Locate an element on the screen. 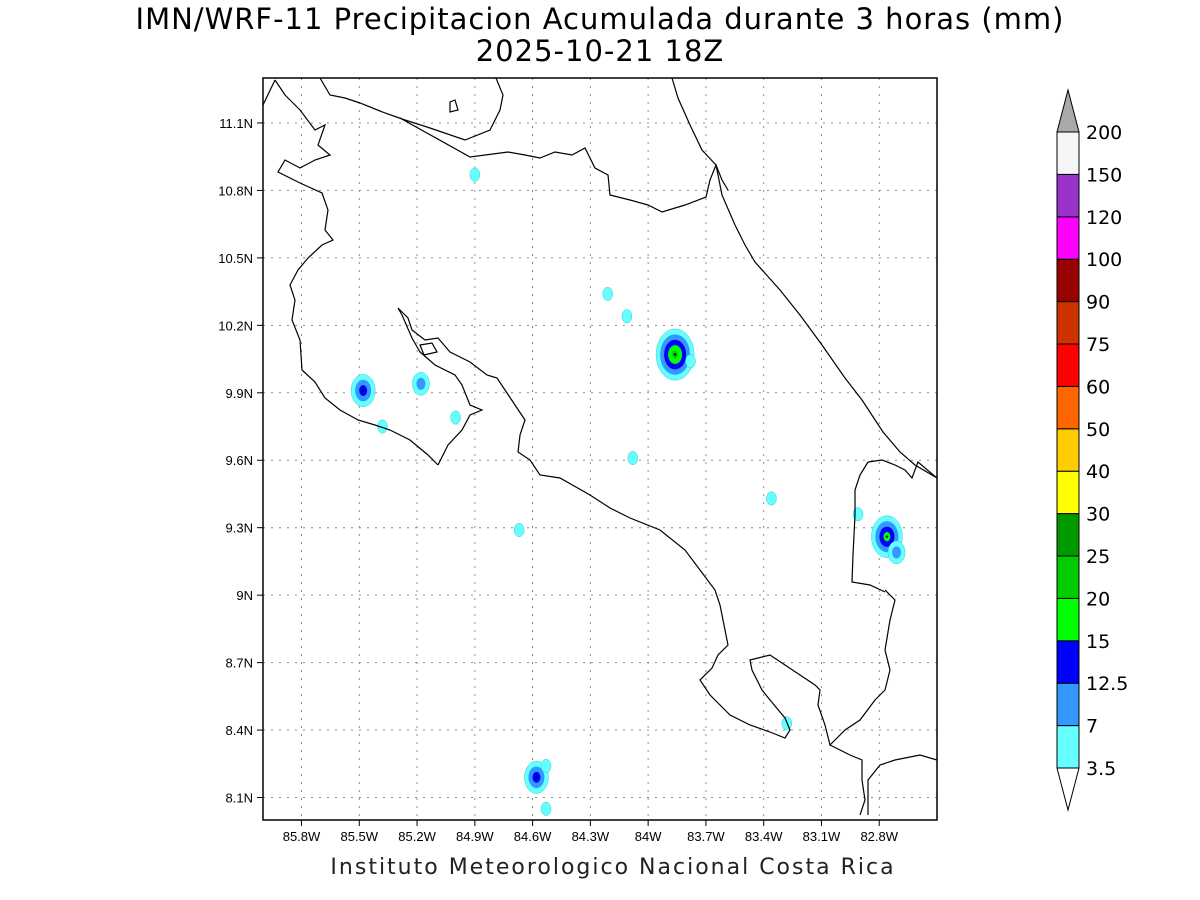 The width and height of the screenshot is (1200, 900). colorbar-level-label: 100 is located at coordinates (1104, 260).